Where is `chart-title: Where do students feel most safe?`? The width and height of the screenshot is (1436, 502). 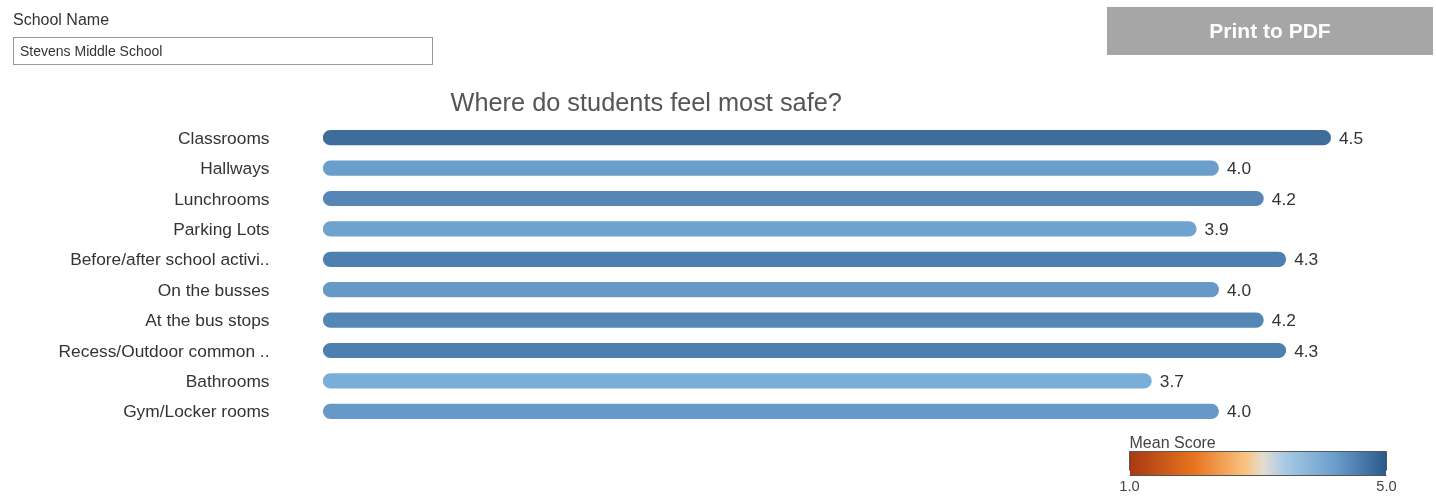 chart-title: Where do students feel most safe? is located at coordinates (646, 101).